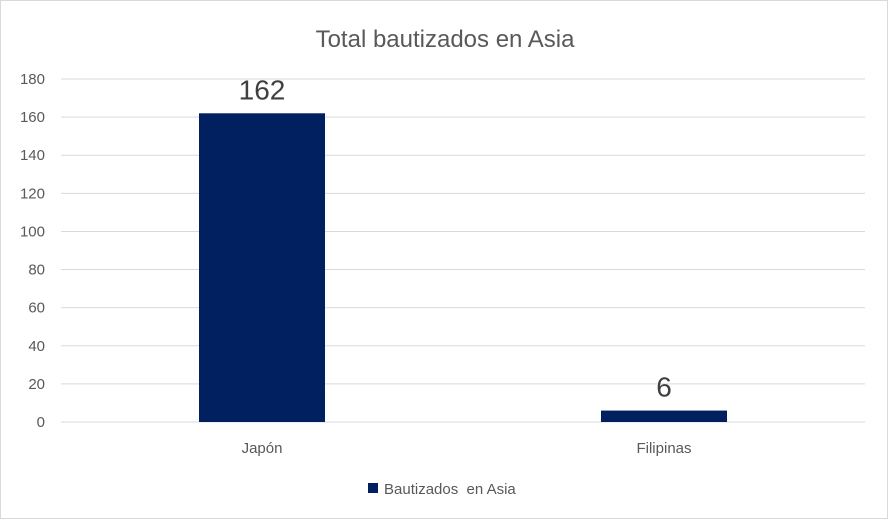  Describe the element at coordinates (32, 79) in the screenshot. I see `y-tick-label: 180` at that location.